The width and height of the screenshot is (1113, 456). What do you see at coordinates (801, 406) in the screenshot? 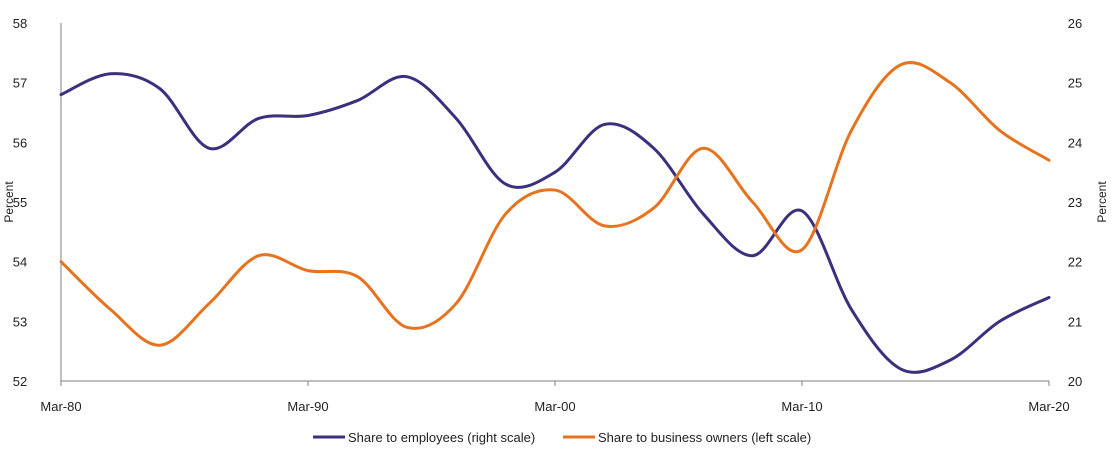
I see `x-tick-label: Mar-10` at bounding box center [801, 406].